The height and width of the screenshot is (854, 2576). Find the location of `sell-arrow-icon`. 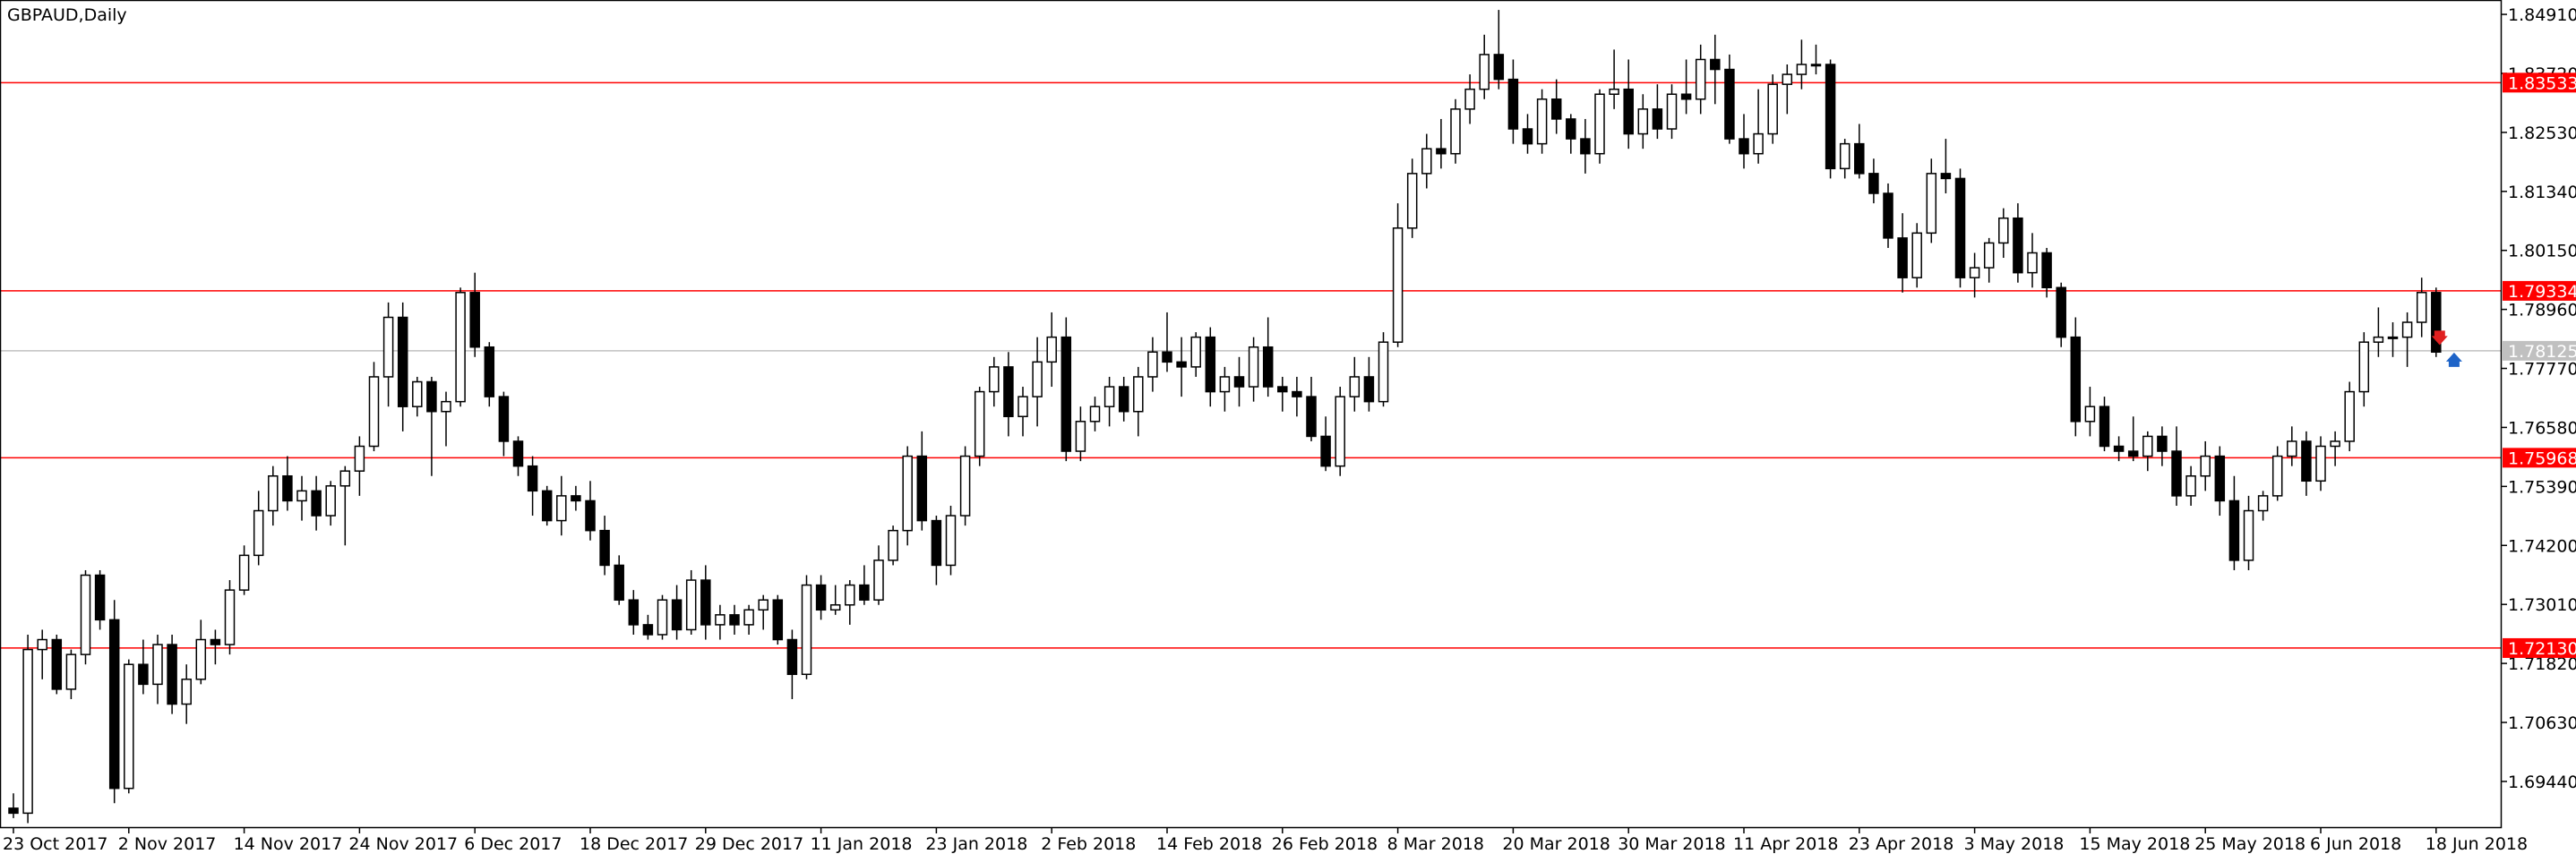

sell-arrow-icon is located at coordinates (2439, 338).